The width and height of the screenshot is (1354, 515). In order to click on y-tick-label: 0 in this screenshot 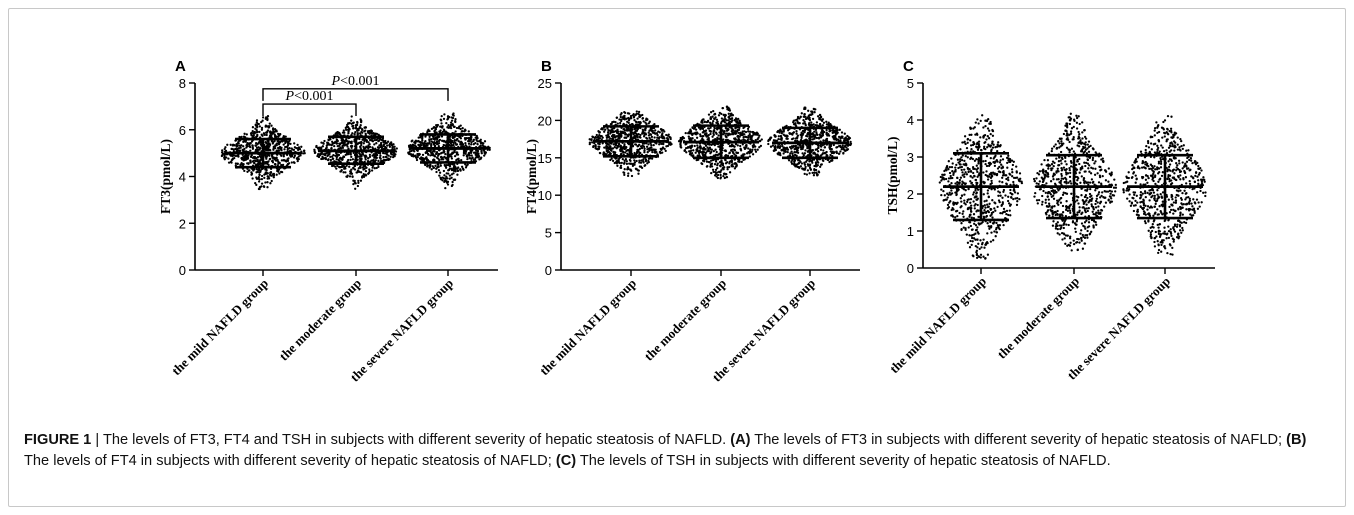, I will do `click(910, 268)`.